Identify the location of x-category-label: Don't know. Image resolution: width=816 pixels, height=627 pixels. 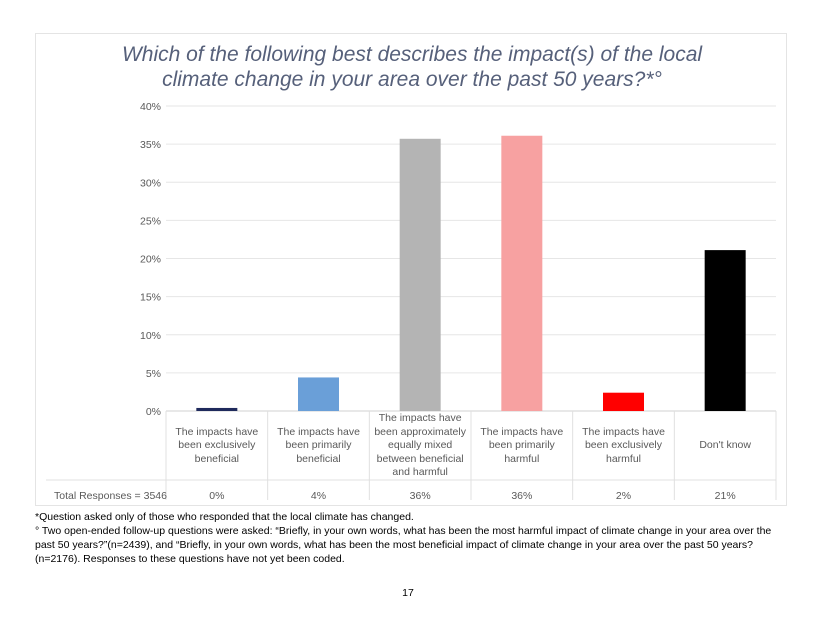
(725, 445).